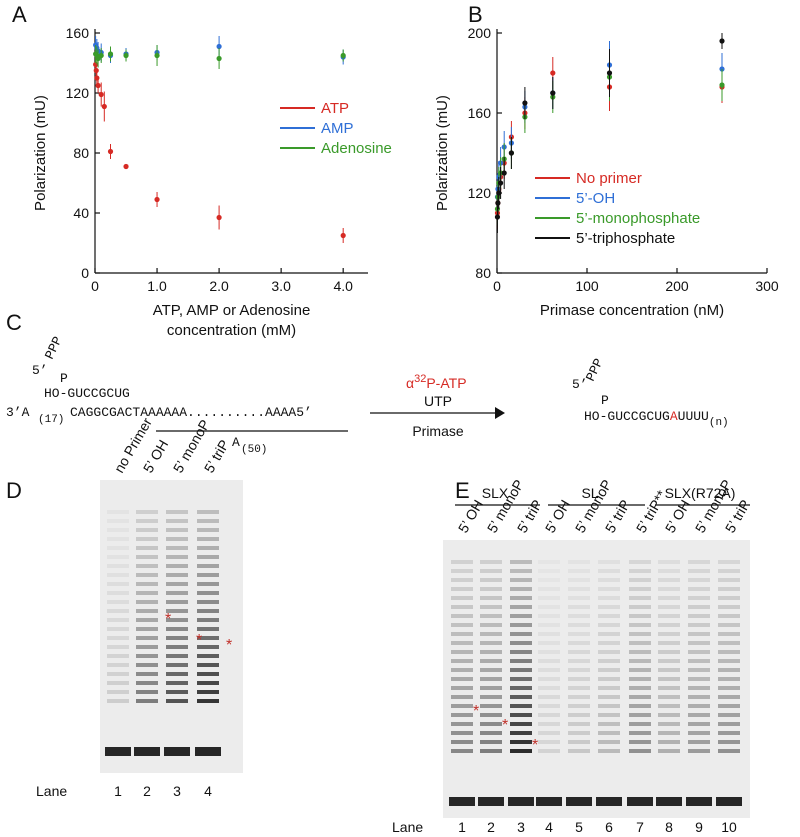 This screenshot has width=800, height=837. Describe the element at coordinates (579, 827) in the screenshot. I see `lane-number: 5` at that location.